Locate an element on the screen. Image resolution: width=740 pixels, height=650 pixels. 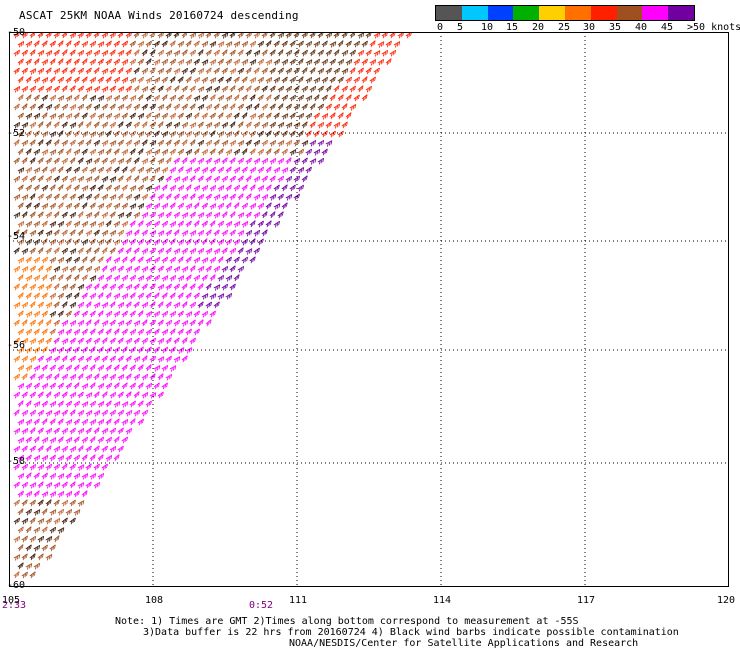
lat-label: -60 is located at coordinates (16, 585).